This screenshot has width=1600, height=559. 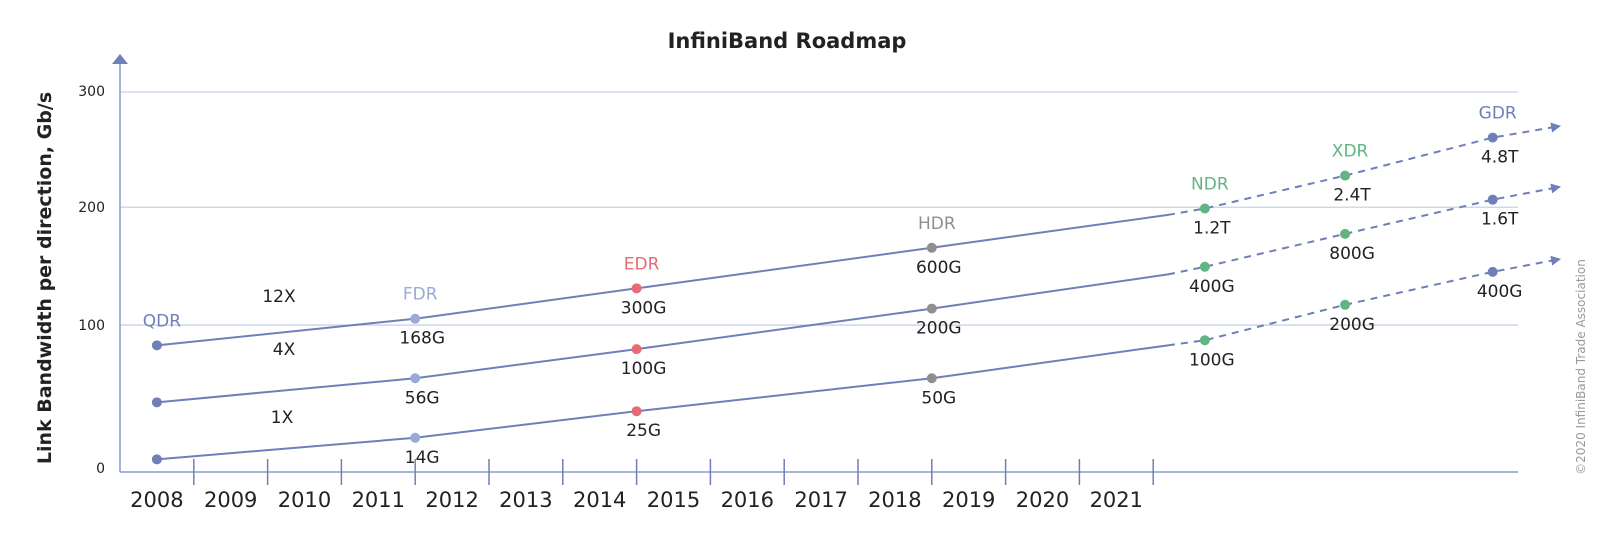 What do you see at coordinates (91, 326) in the screenshot?
I see `y-tick-label: 100` at bounding box center [91, 326].